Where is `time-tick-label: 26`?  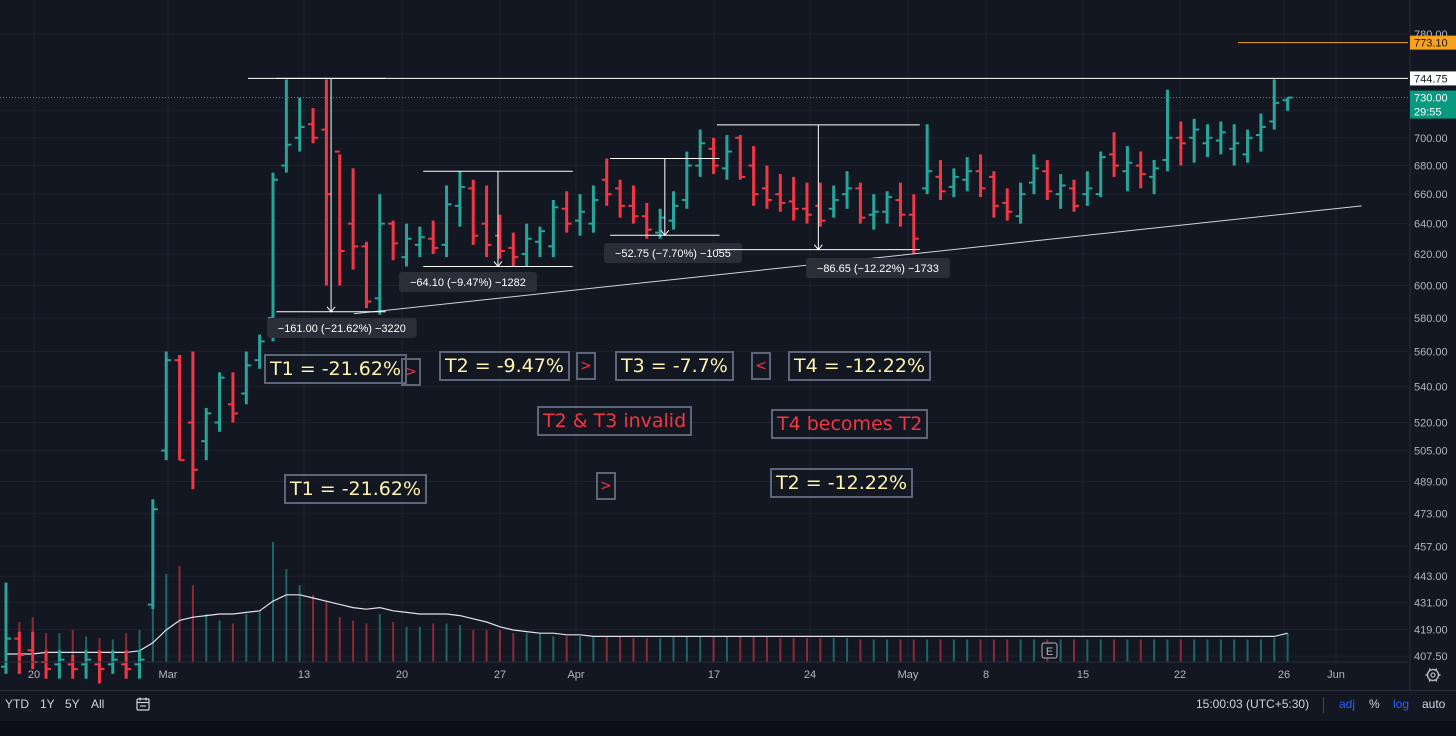
time-tick-label: 26 is located at coordinates (1284, 675).